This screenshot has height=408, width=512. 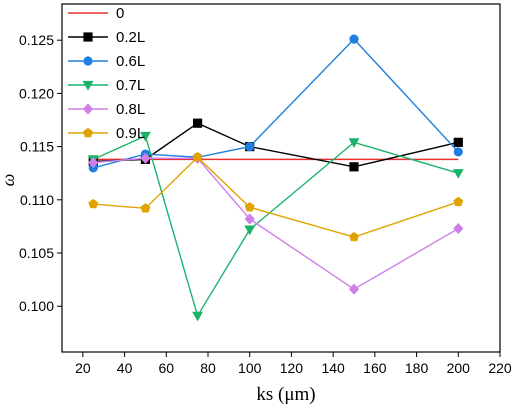 What do you see at coordinates (125, 368) in the screenshot?
I see `x-tick-label: 40` at bounding box center [125, 368].